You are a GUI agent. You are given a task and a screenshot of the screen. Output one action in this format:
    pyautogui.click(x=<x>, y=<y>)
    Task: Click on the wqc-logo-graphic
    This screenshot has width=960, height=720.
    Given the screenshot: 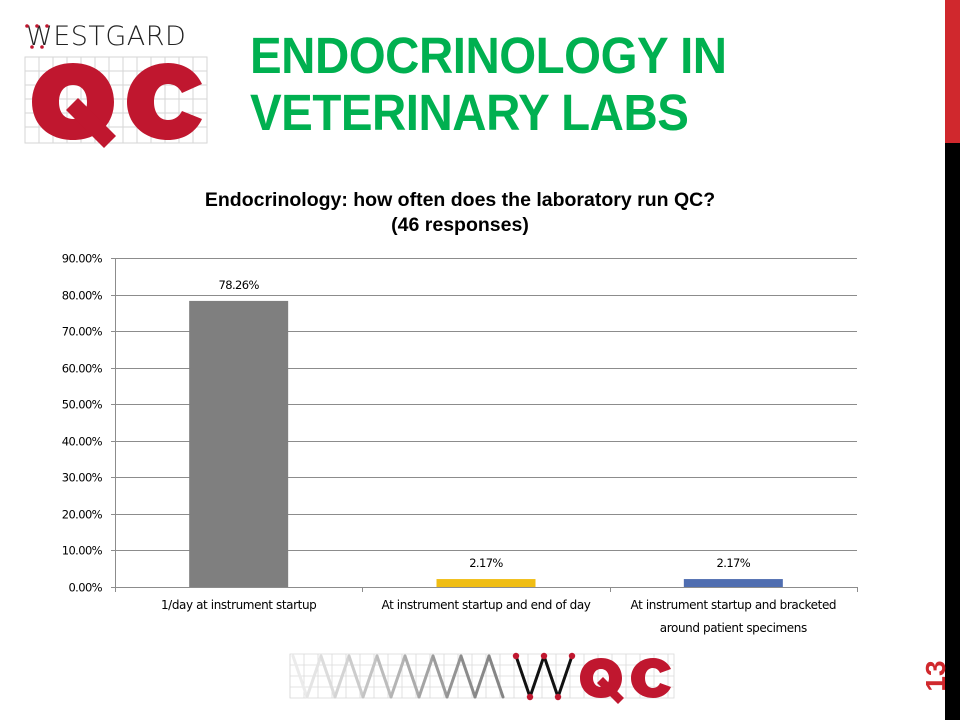 What is the action you would take?
    pyautogui.click(x=482, y=678)
    